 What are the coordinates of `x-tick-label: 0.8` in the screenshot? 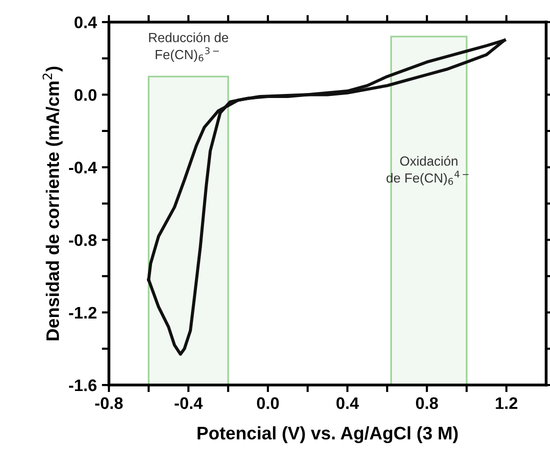 It's located at (427, 403).